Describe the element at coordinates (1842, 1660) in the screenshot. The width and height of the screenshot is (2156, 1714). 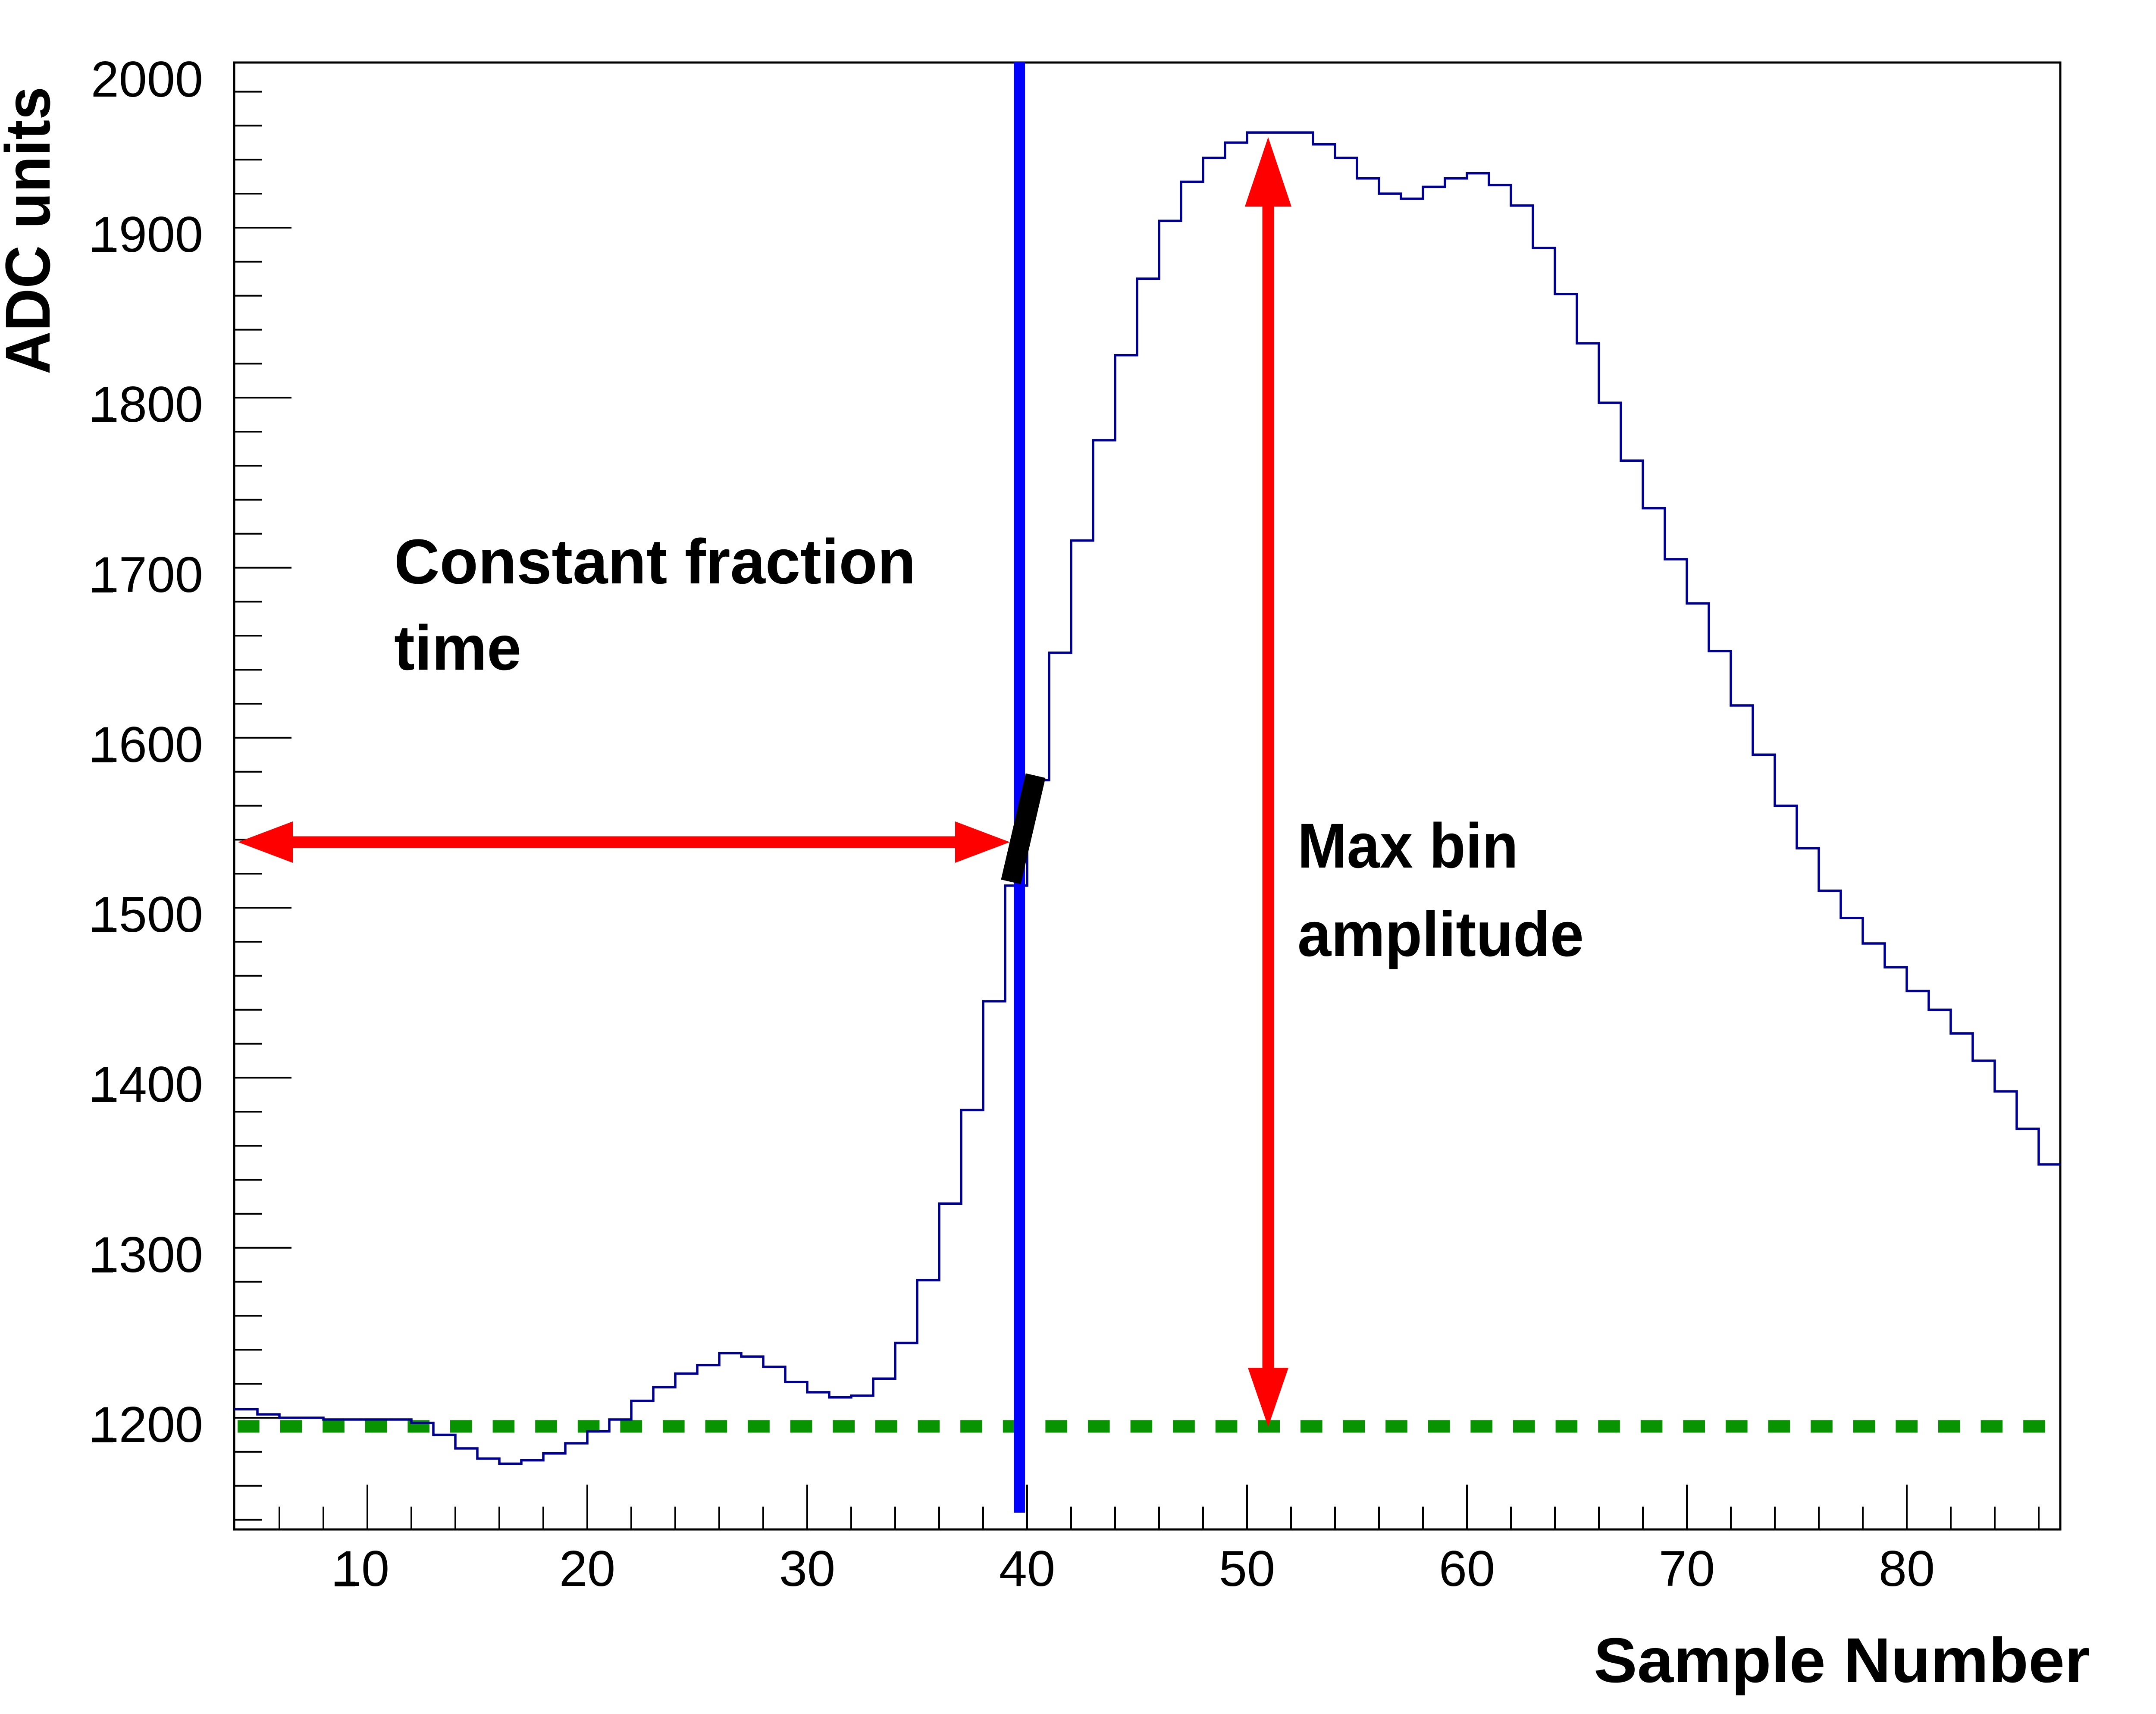
I see `svg-text: Sample Number` at that location.